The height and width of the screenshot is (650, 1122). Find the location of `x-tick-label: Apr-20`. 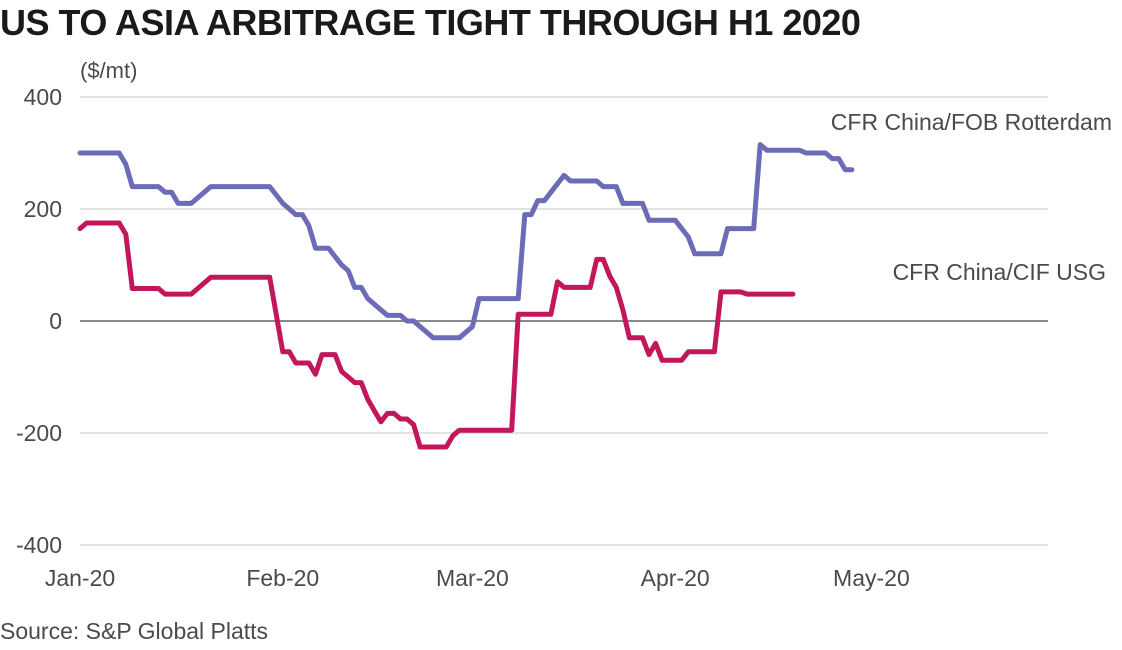

x-tick-label: Apr-20 is located at coordinates (675, 578).